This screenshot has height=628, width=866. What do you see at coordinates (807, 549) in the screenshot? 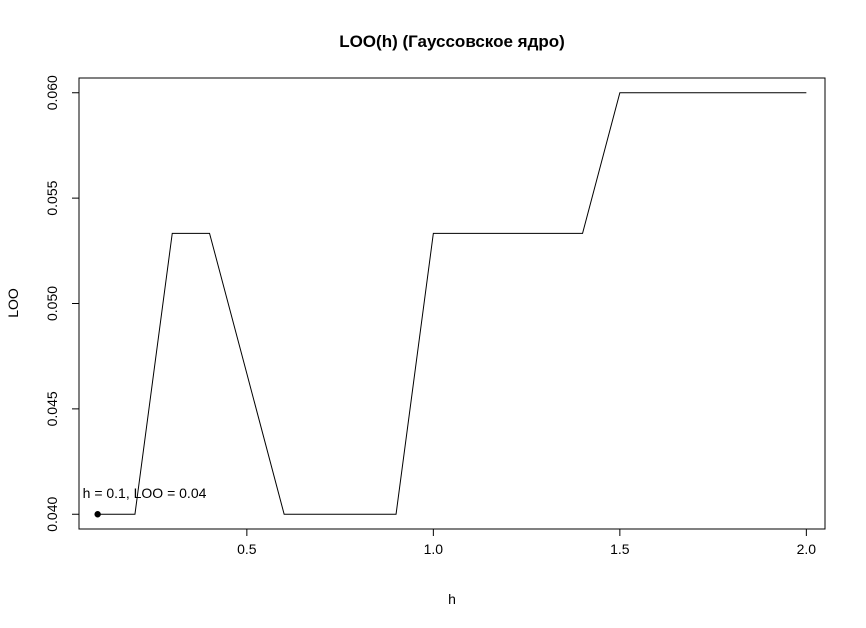
I see `x-tick-label: 2.0` at bounding box center [807, 549].